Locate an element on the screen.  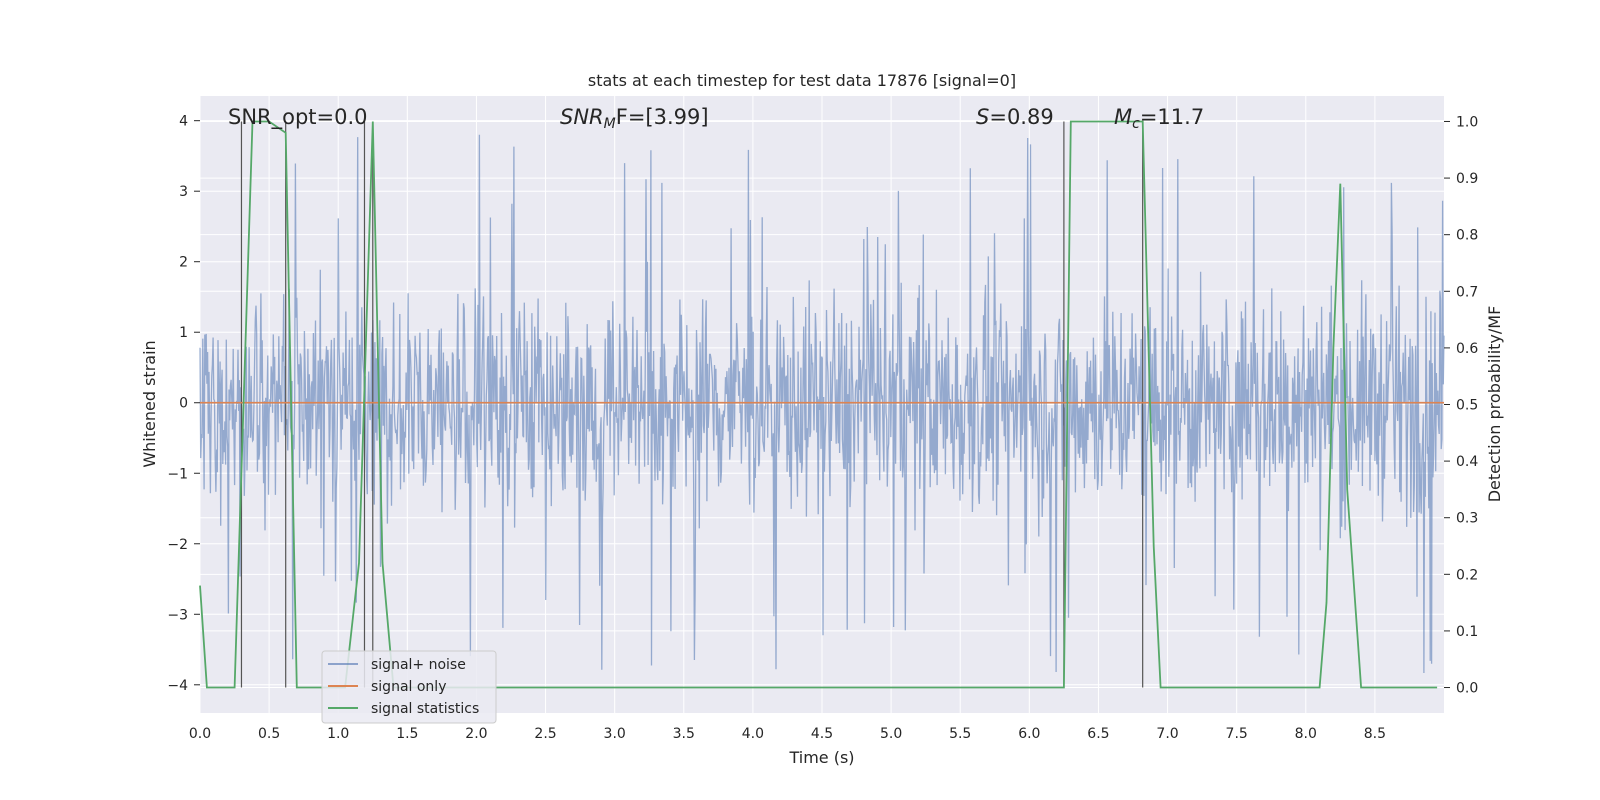
y-tick-label: −4 is located at coordinates (177, 686).